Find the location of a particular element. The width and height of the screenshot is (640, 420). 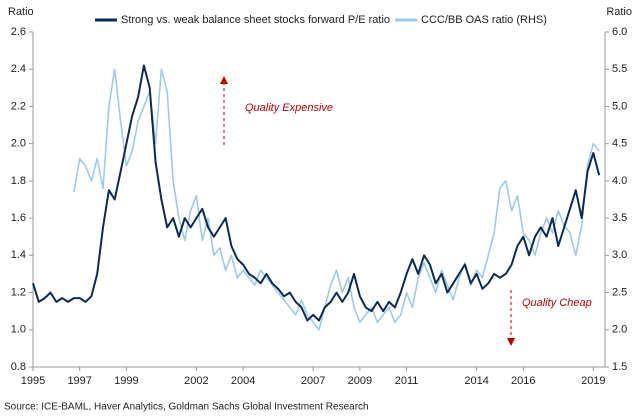

legend-label: CCC/BB OAS ratio (RHS) is located at coordinates (484, 20).